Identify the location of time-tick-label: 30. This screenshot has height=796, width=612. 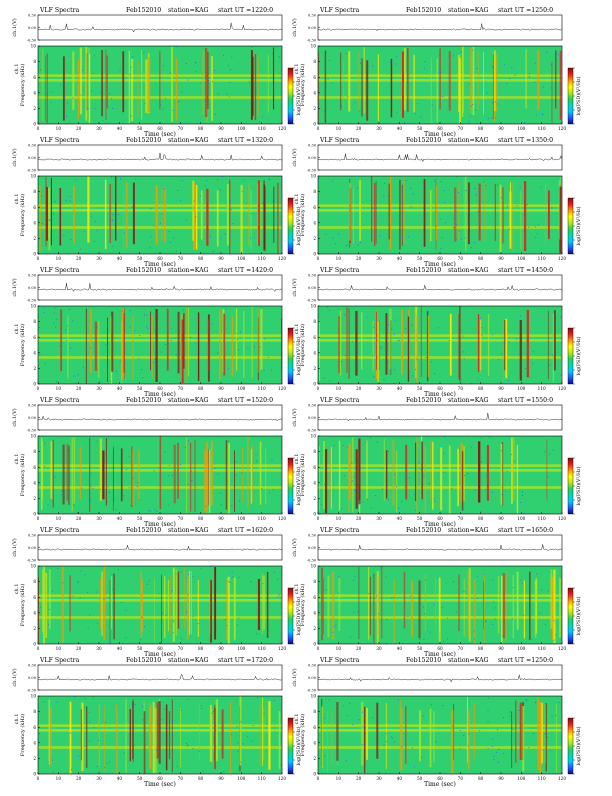
(379, 648).